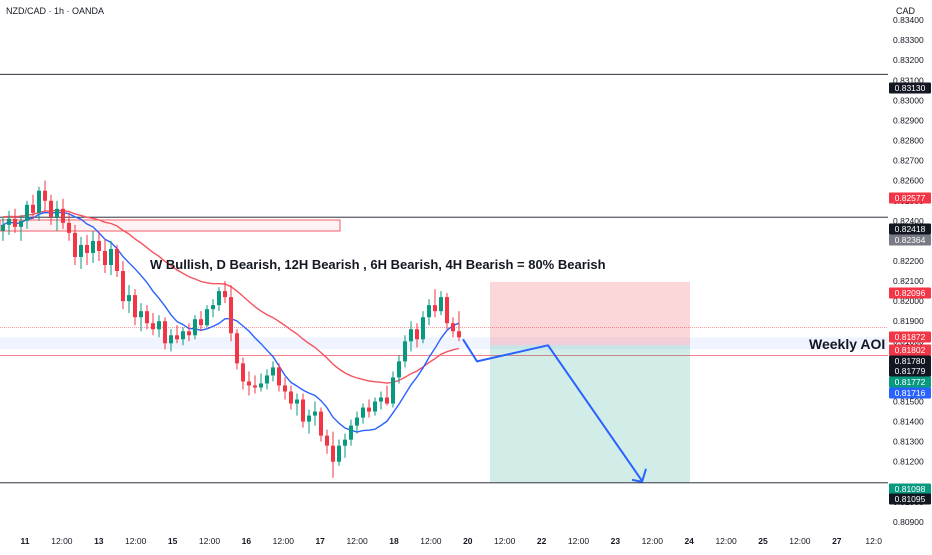 This screenshot has height=555, width=932. Describe the element at coordinates (908, 442) in the screenshot. I see `y-tick-label: 0.81300` at that location.